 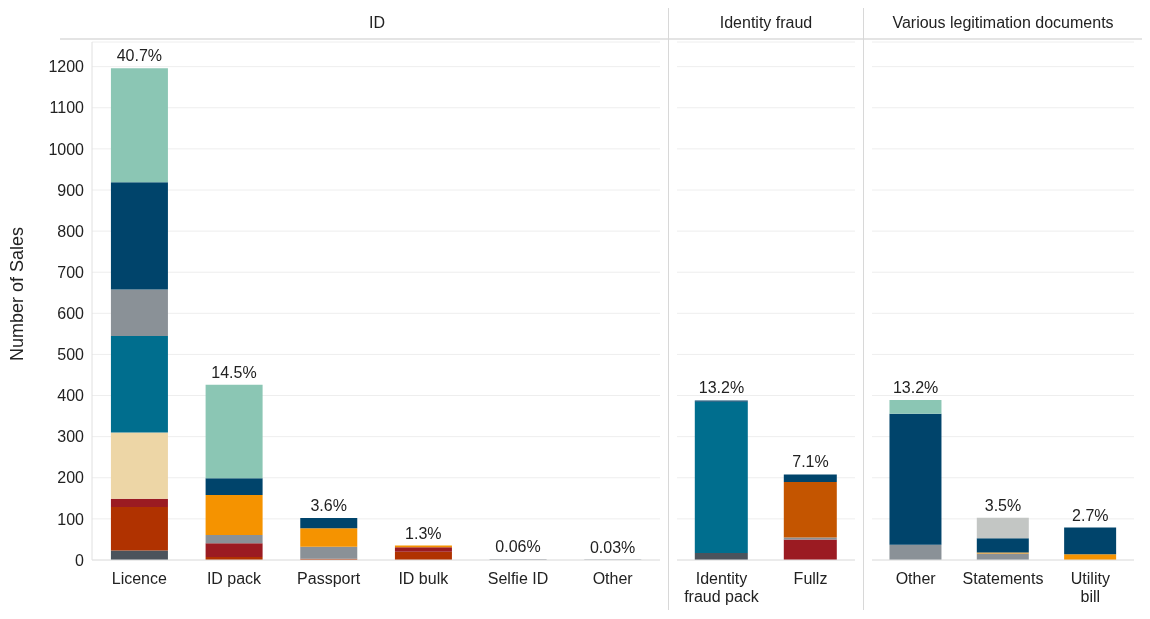 What do you see at coordinates (810, 462) in the screenshot?
I see `annotation: 7.1%` at bounding box center [810, 462].